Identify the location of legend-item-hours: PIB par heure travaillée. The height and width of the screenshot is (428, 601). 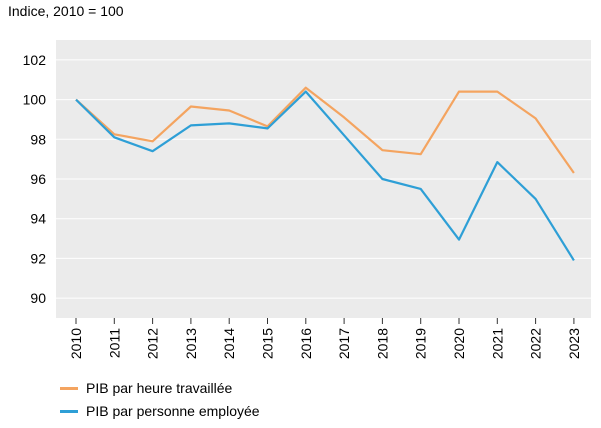
(146, 388).